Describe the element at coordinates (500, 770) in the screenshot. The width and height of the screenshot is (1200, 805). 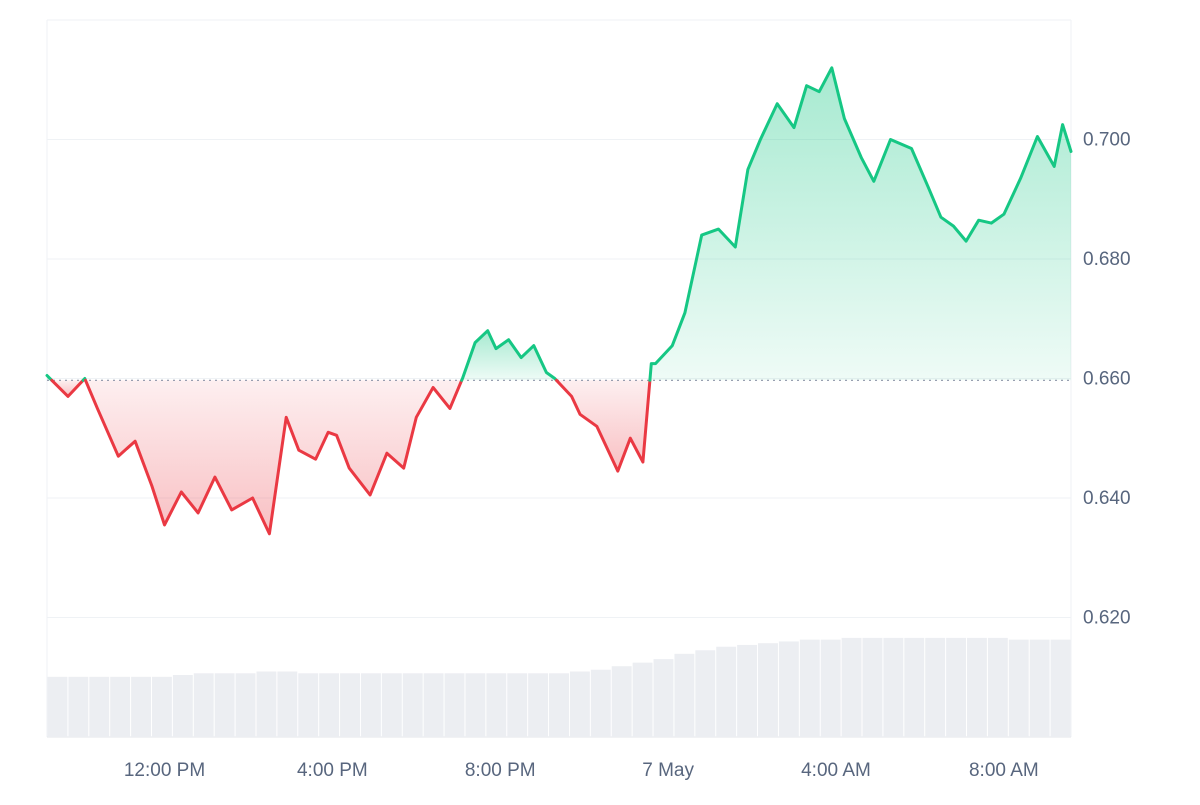
I see `x-tick-label: 8:00 PM` at that location.